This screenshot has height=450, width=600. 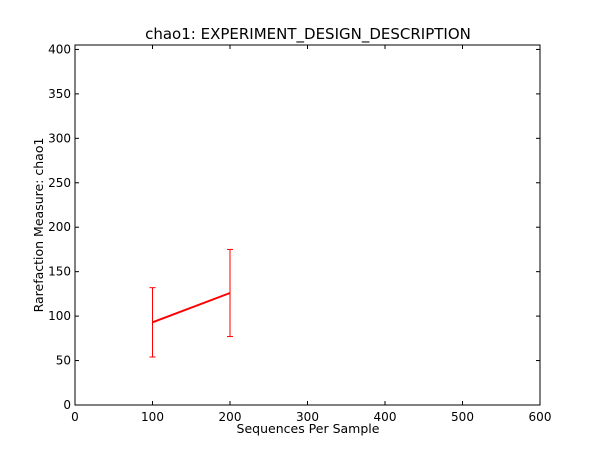 What do you see at coordinates (63, 361) in the screenshot?
I see `y-tick-label: 50` at bounding box center [63, 361].